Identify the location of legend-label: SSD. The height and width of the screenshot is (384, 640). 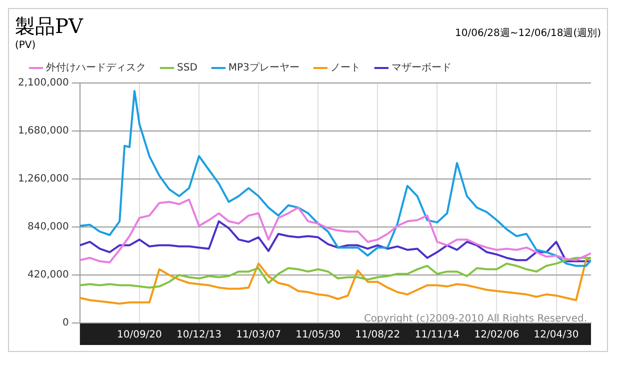
(187, 68).